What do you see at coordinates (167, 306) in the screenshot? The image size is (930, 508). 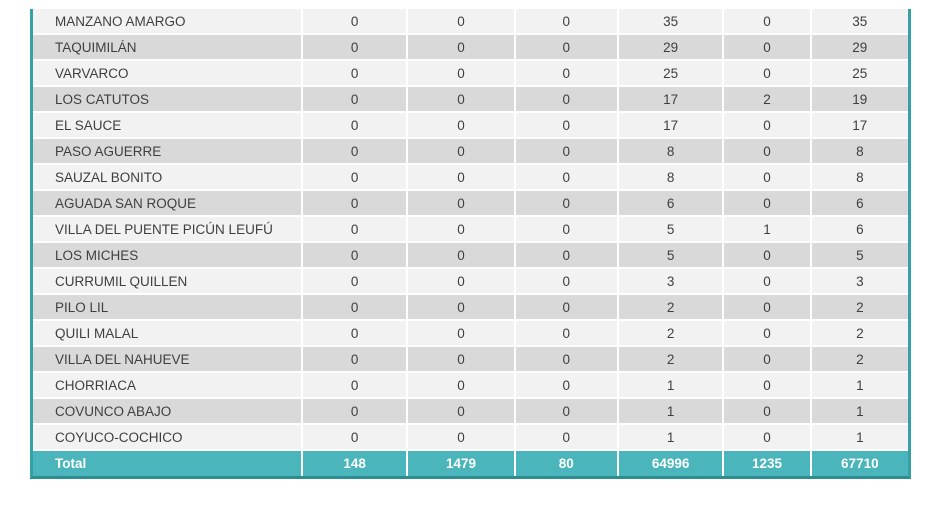 I see `row-name: PILO LIL` at bounding box center [167, 306].